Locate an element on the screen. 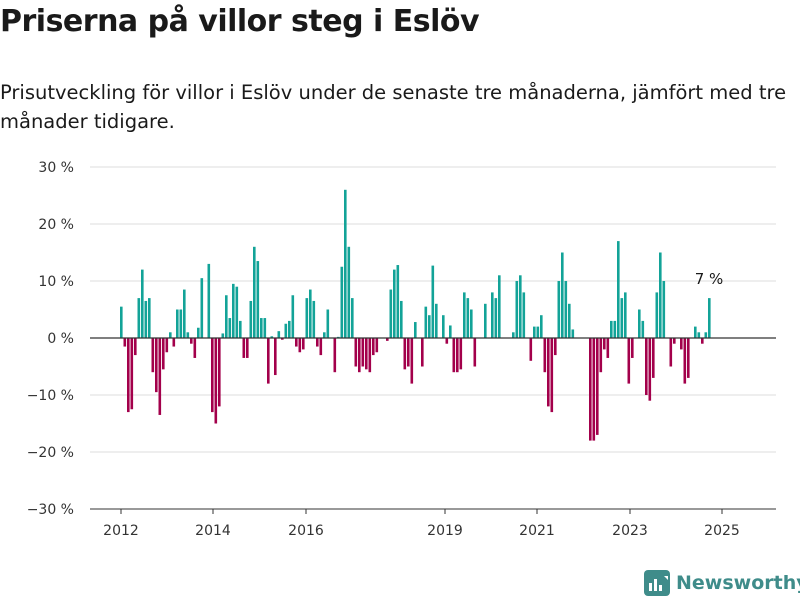 This screenshot has height=600, width=800. x-tick-label: 2012 is located at coordinates (121, 531).